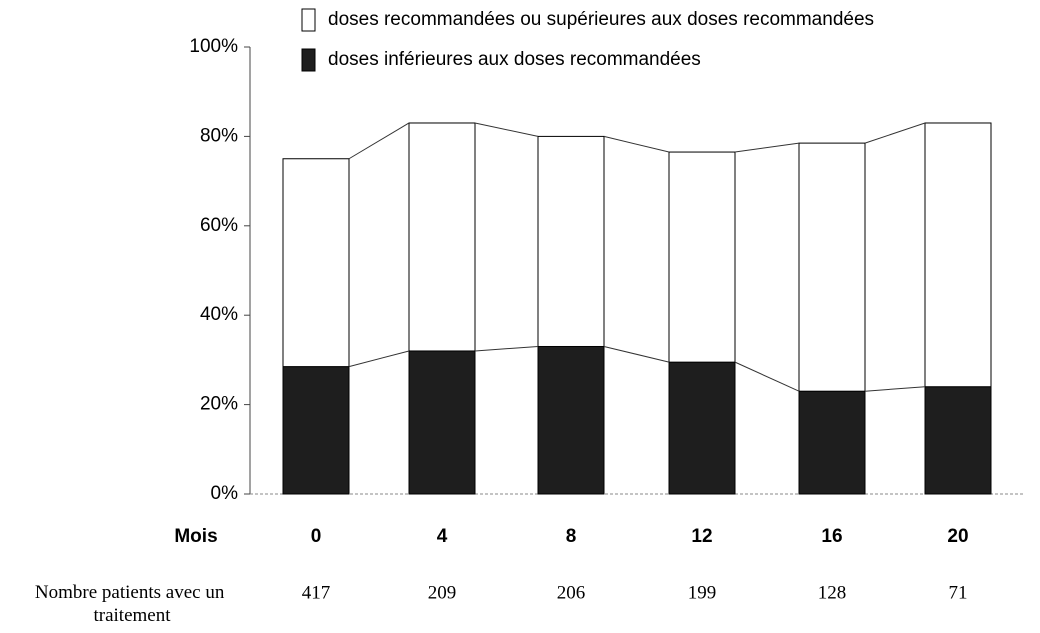 This screenshot has width=1040, height=633. What do you see at coordinates (219, 225) in the screenshot?
I see `y-tick-label: 60%` at bounding box center [219, 225].